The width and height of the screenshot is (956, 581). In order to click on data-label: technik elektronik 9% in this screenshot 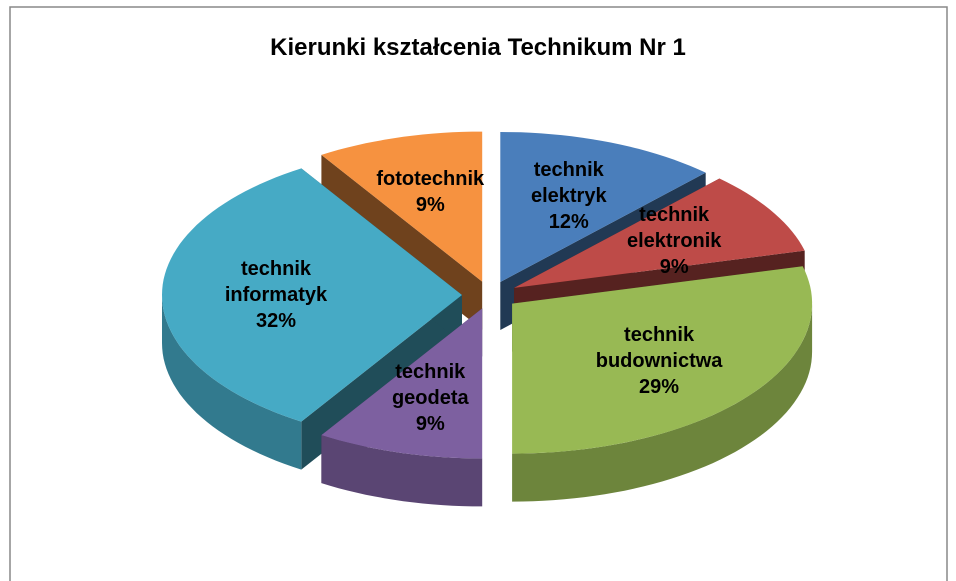, I will do `click(674, 241)`.